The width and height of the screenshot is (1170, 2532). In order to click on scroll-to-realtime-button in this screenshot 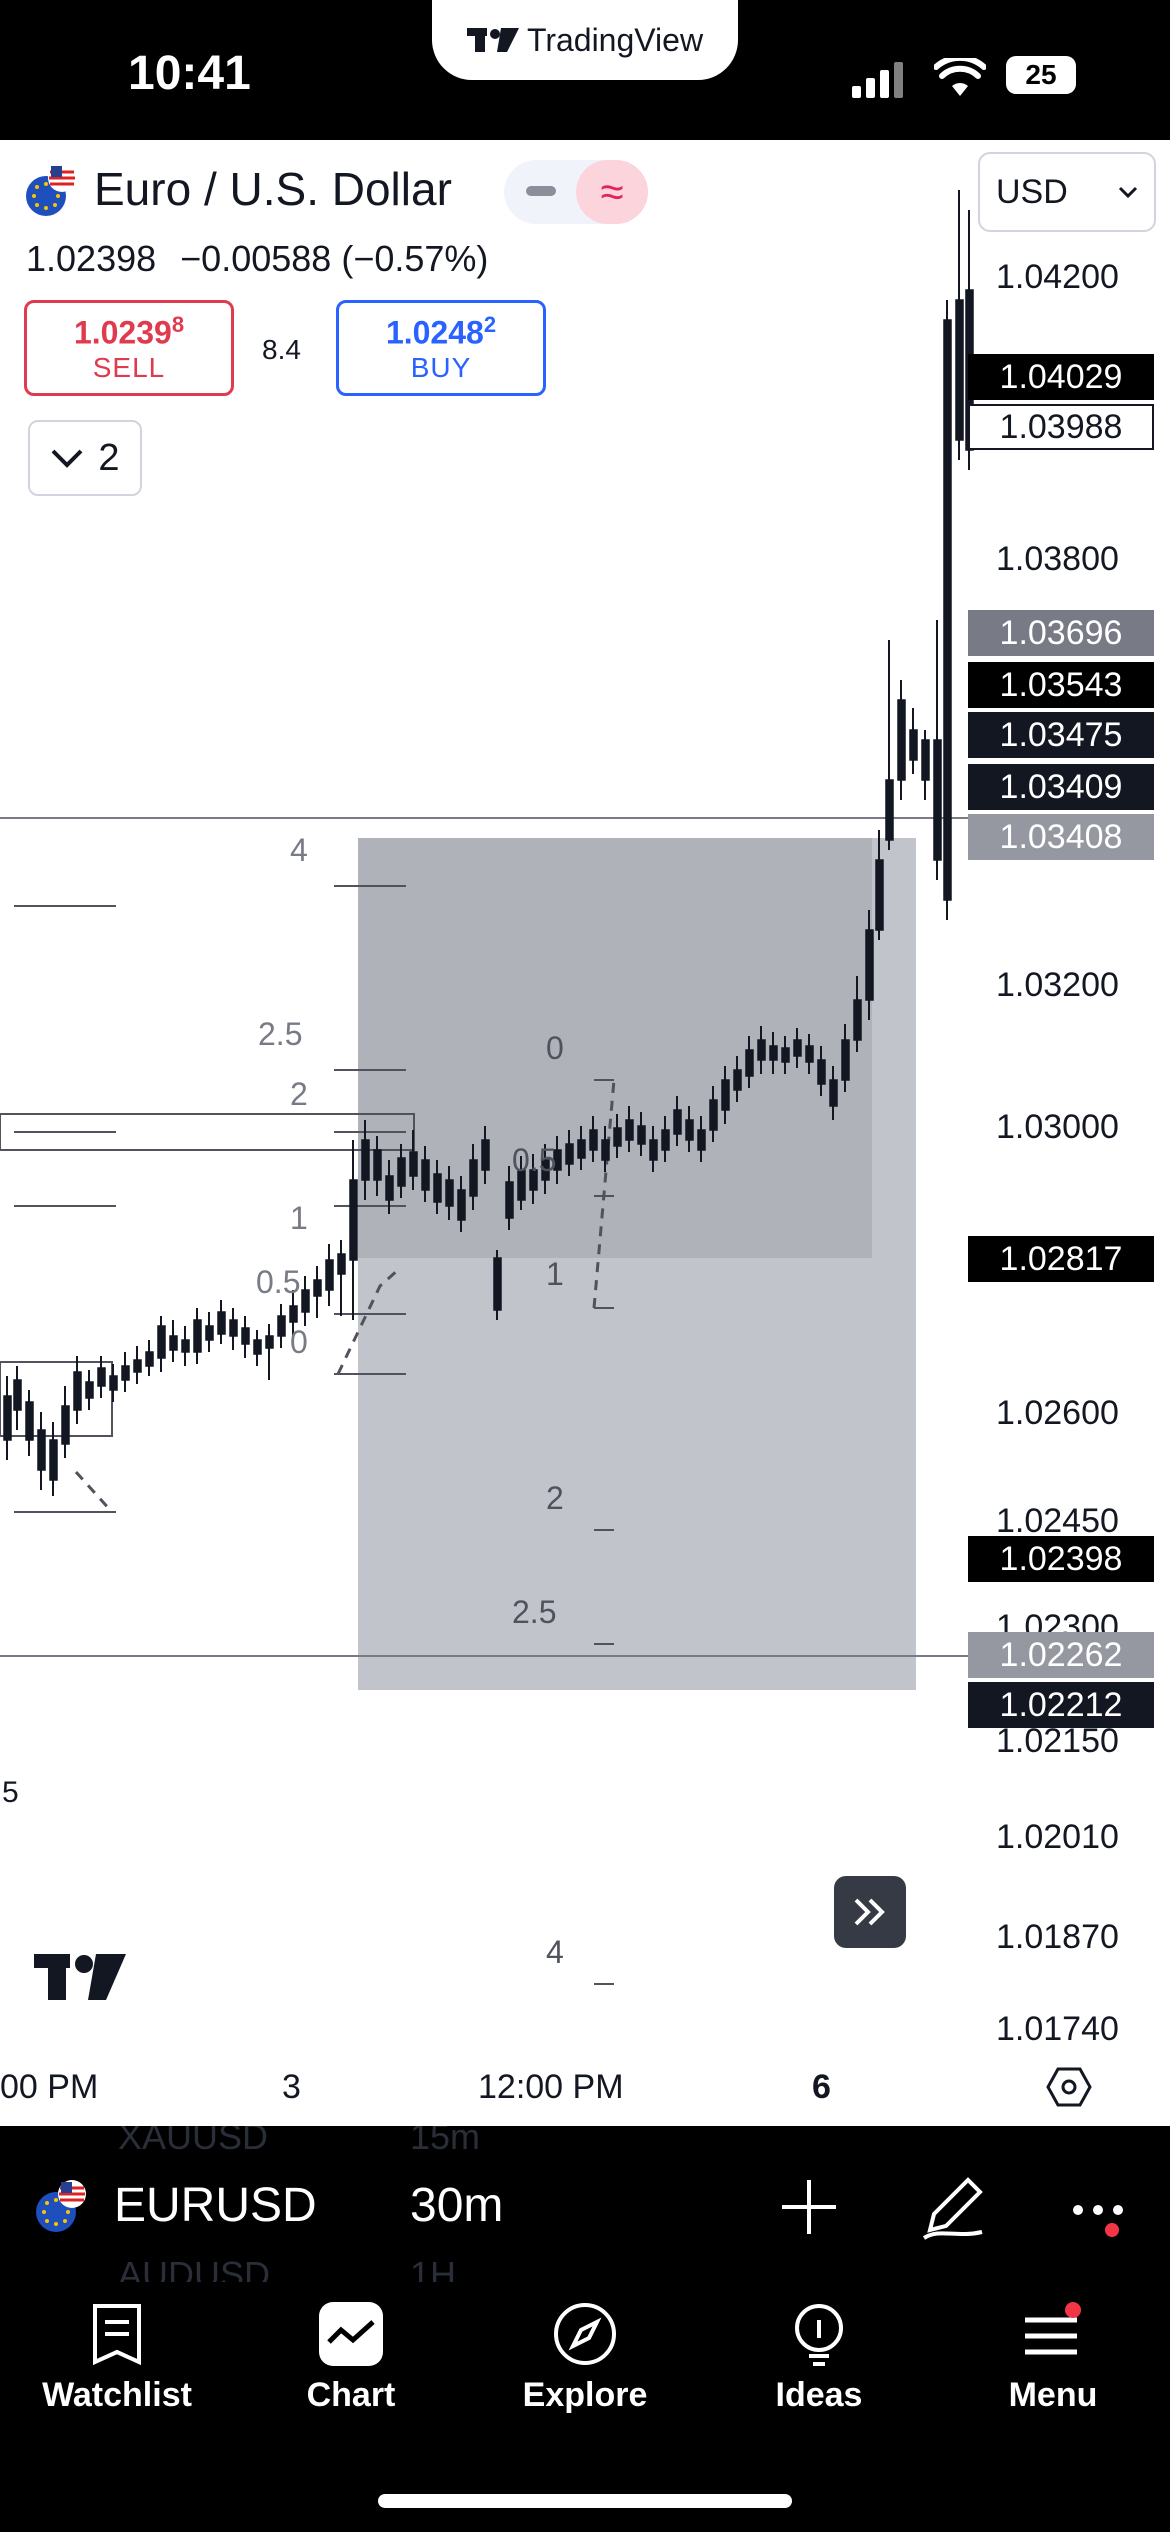, I will do `click(870, 1912)`.